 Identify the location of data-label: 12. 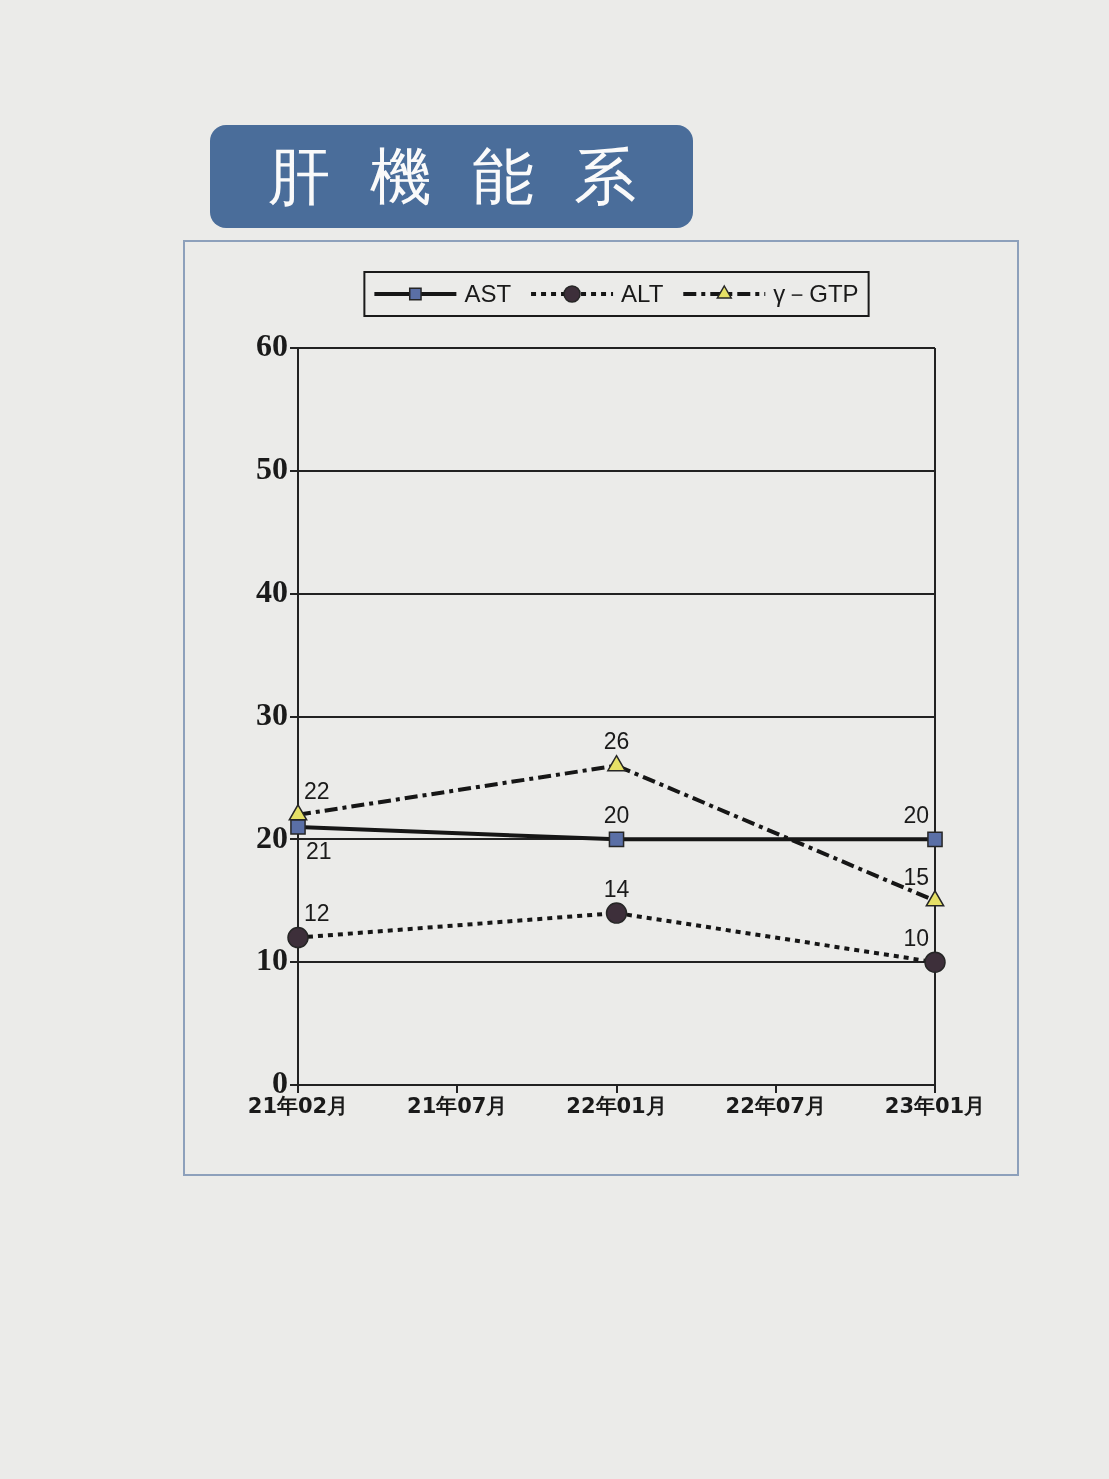
(317, 913).